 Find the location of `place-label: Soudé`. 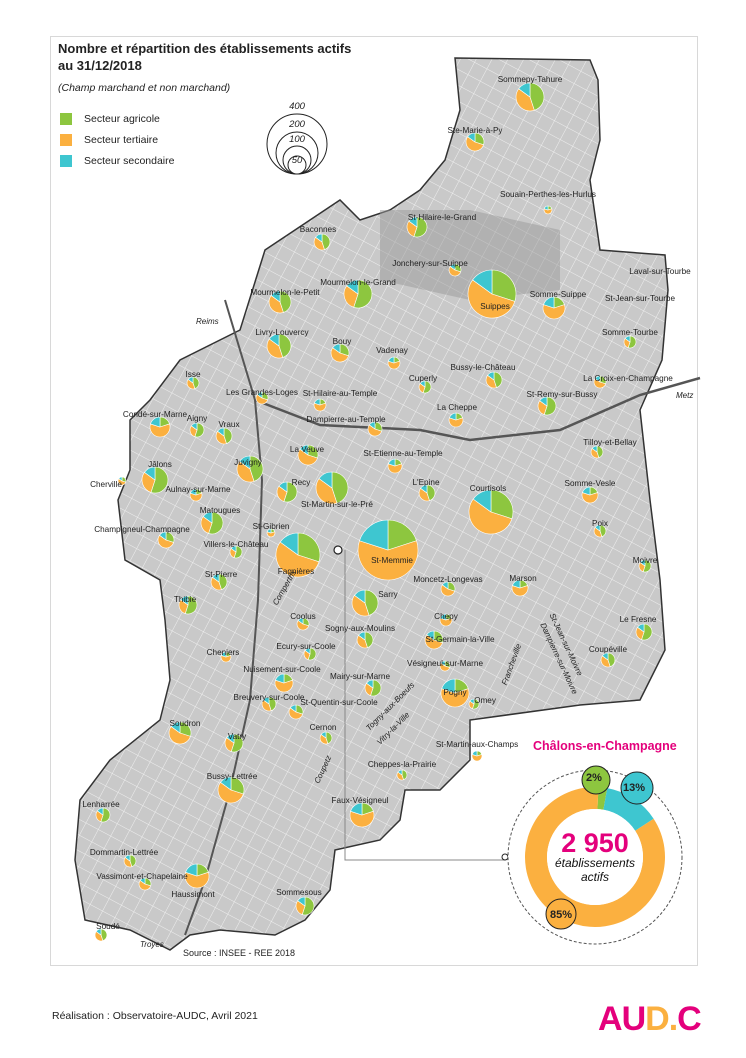

place-label: Soudé is located at coordinates (108, 926).